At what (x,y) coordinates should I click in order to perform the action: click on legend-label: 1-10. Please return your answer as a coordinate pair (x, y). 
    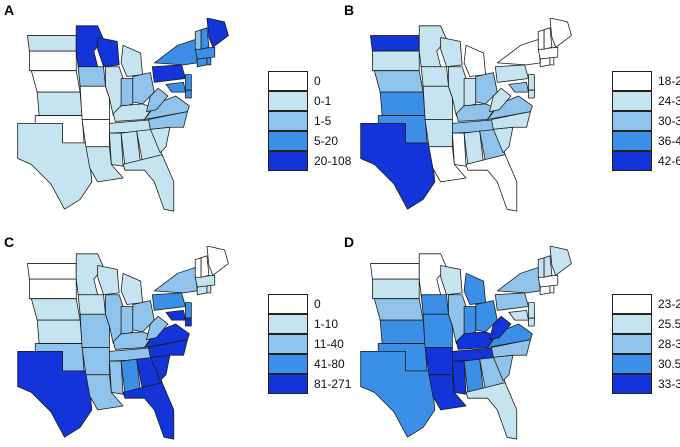
    Looking at the image, I should click on (326, 324).